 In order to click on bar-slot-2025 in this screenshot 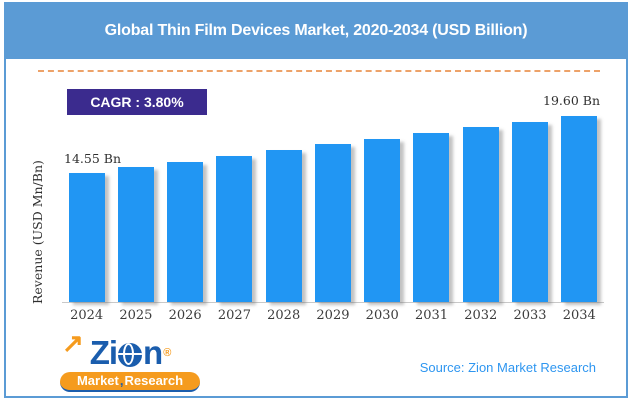, I will do `click(135, 198)`.